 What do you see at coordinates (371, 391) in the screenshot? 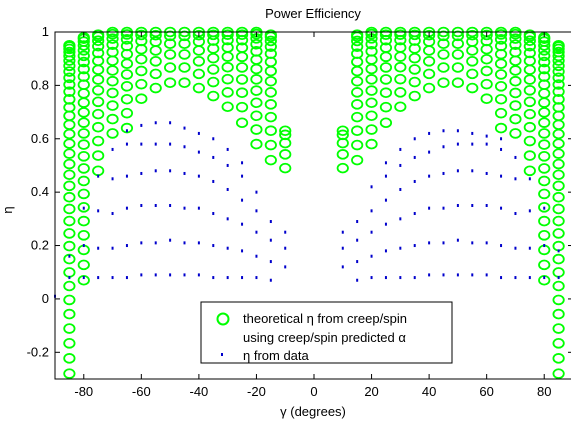
I see `x-tick-label: 20` at bounding box center [371, 391].